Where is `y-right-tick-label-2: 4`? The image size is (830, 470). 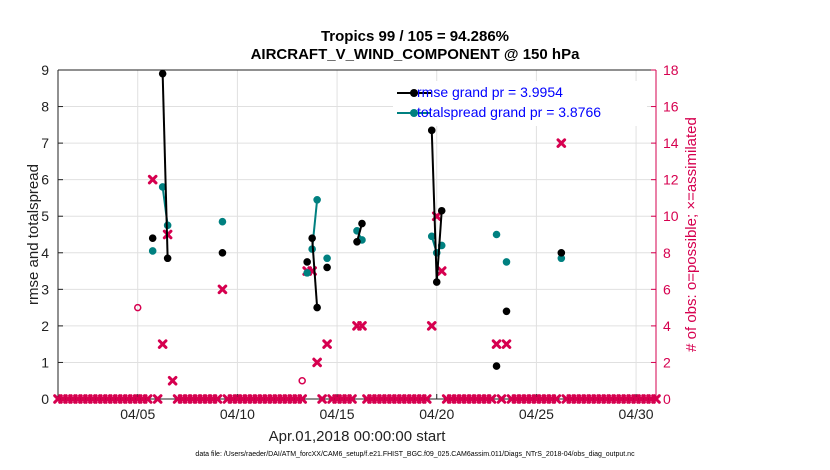
y-right-tick-label-2: 4 is located at coordinates (667, 326).